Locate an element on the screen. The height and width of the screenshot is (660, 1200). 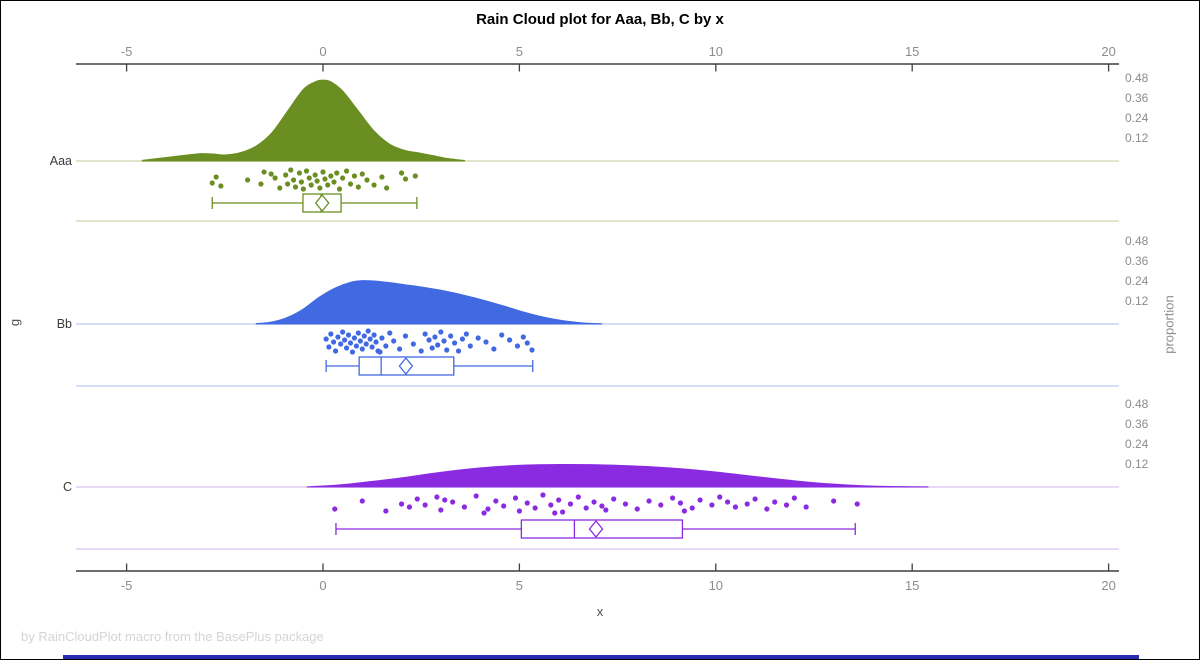
bottom-x-tick-label: 10 is located at coordinates (716, 585).